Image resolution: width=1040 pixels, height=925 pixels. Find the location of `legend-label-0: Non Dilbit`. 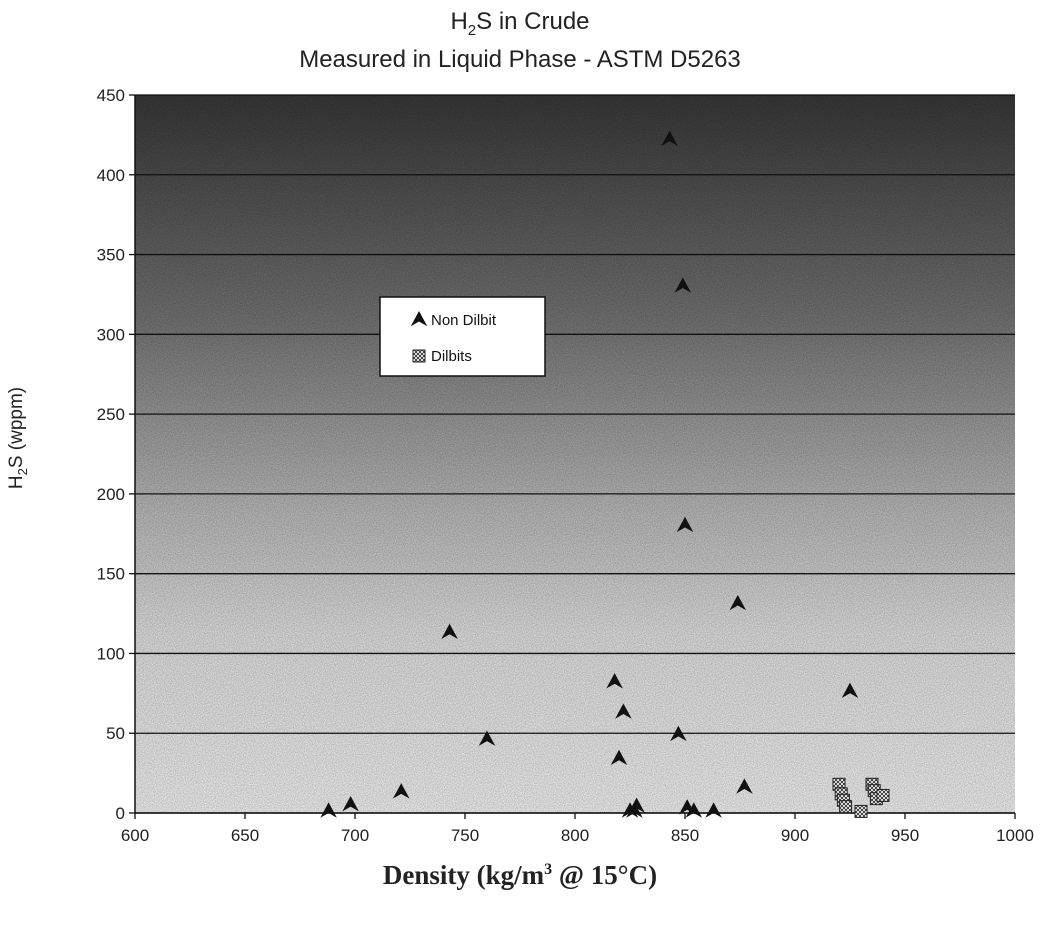

legend-label-0: Non Dilbit is located at coordinates (464, 320).